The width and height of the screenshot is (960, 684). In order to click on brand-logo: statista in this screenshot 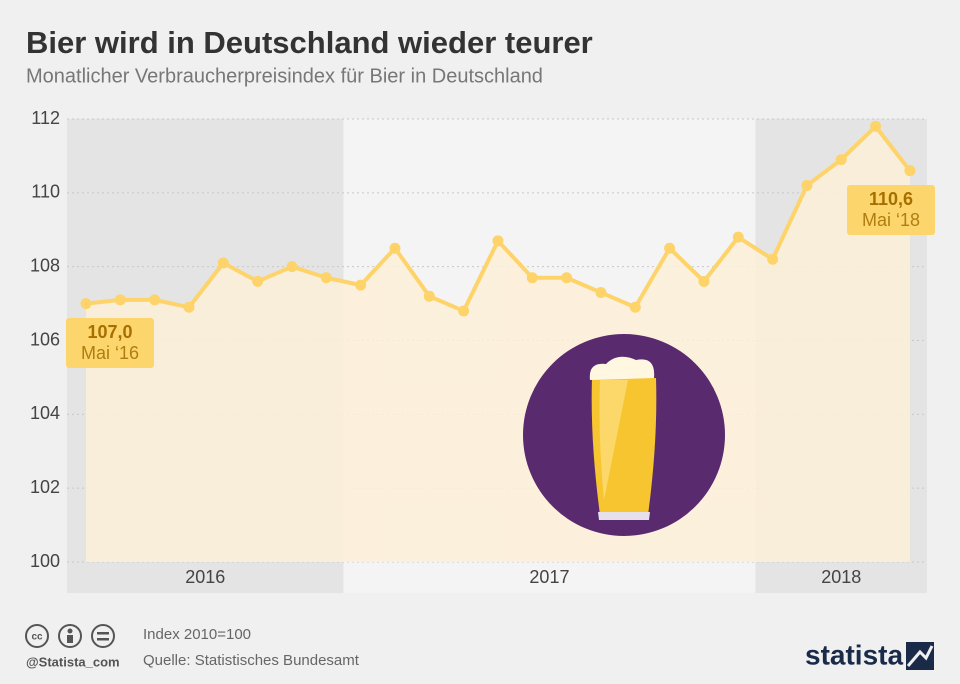, I will do `click(854, 654)`.